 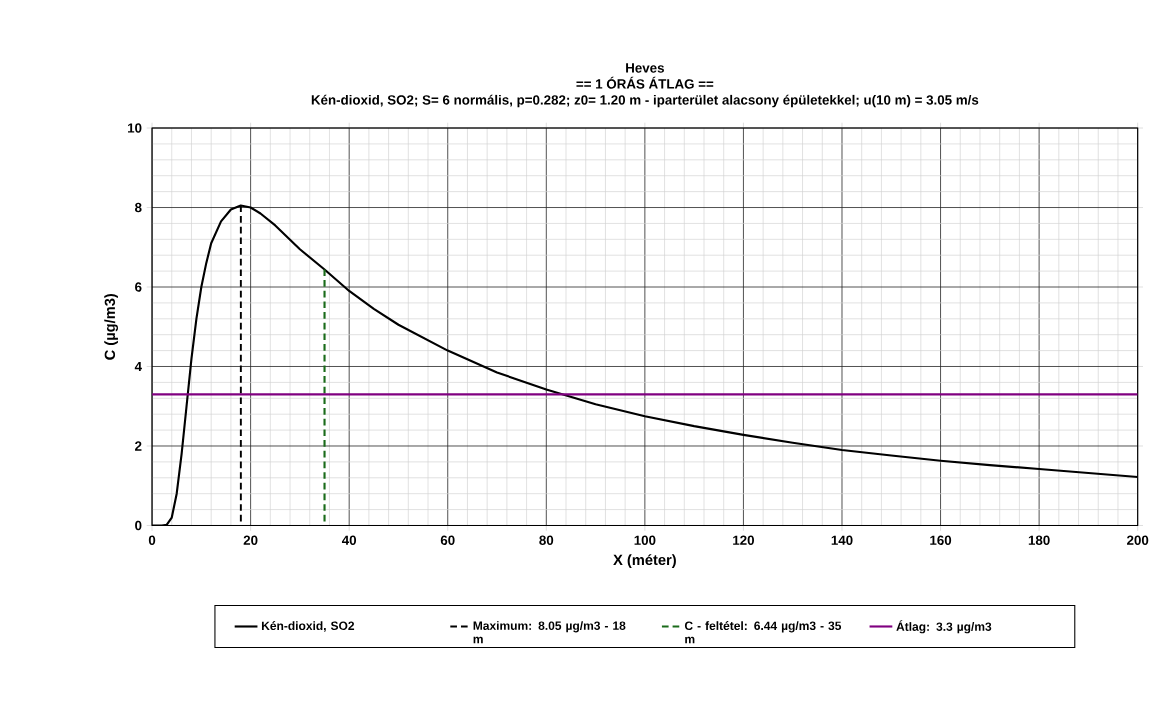 What do you see at coordinates (645, 82) in the screenshot?
I see `chart-subtitle: == 1 ÓRÁS ÁTLAG ==` at bounding box center [645, 82].